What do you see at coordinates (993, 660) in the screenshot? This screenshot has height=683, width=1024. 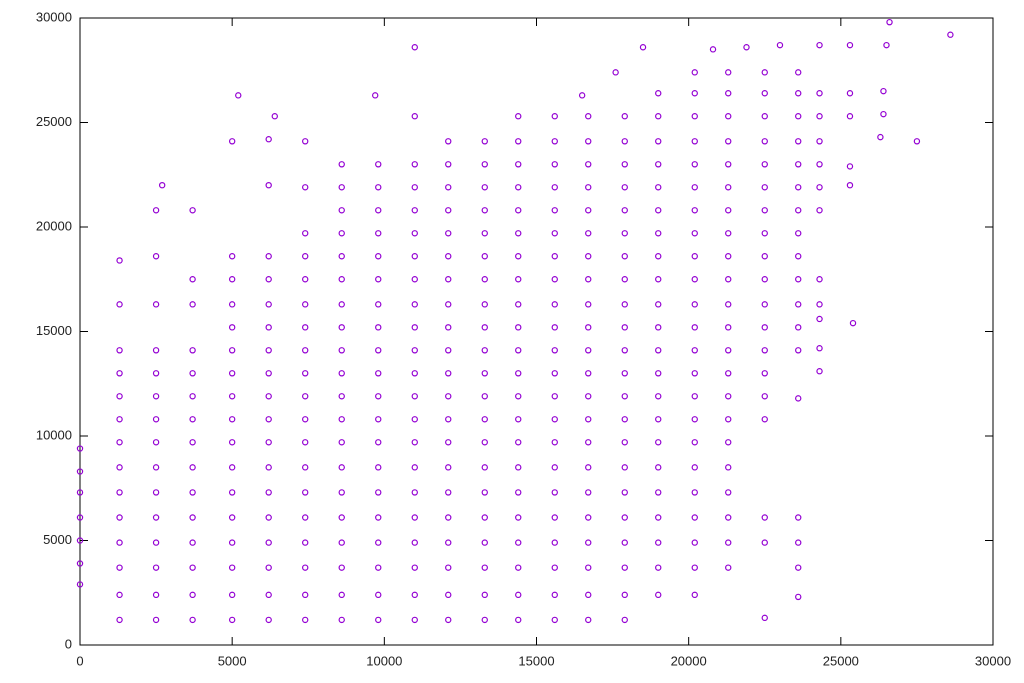 I see `x-tick-label: 30000` at bounding box center [993, 660].